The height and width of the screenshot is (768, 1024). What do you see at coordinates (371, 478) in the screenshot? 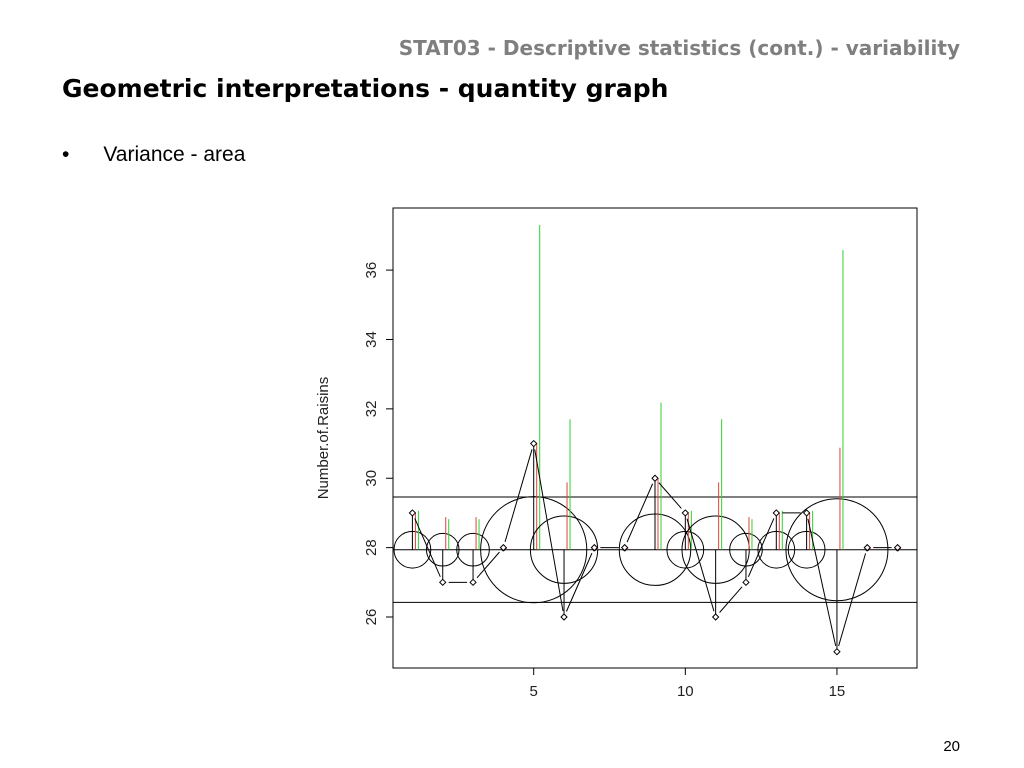
I see `y-tick-label: 30` at bounding box center [371, 478].